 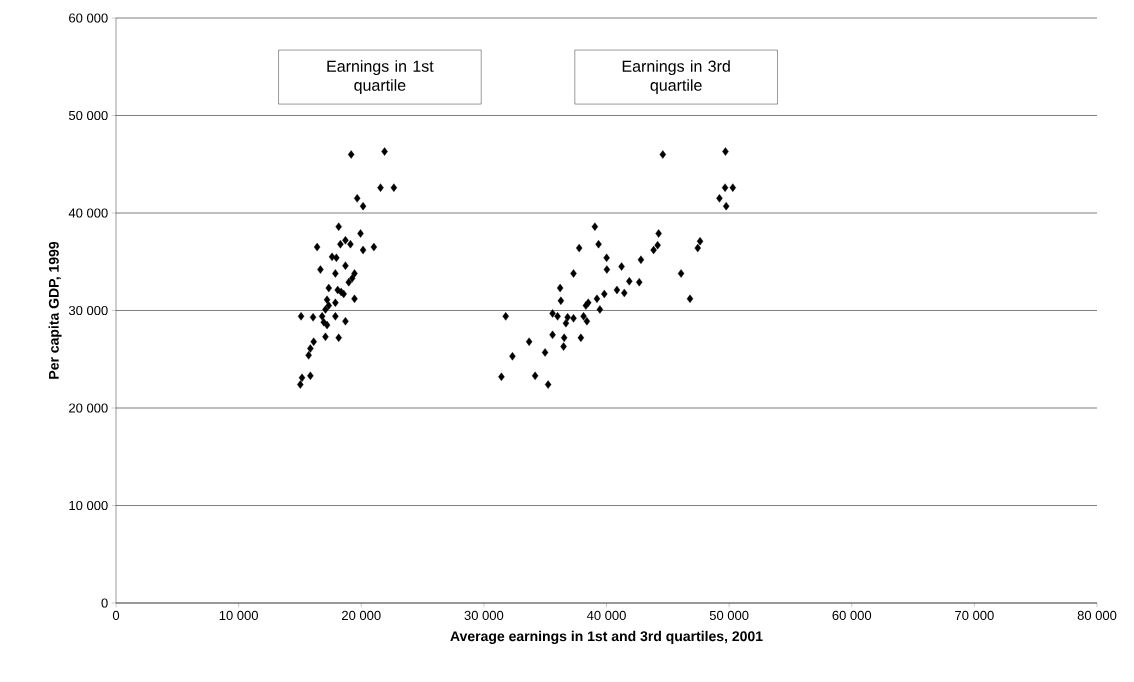 What do you see at coordinates (361, 615) in the screenshot?
I see `x-tick-label: 20 000` at bounding box center [361, 615].